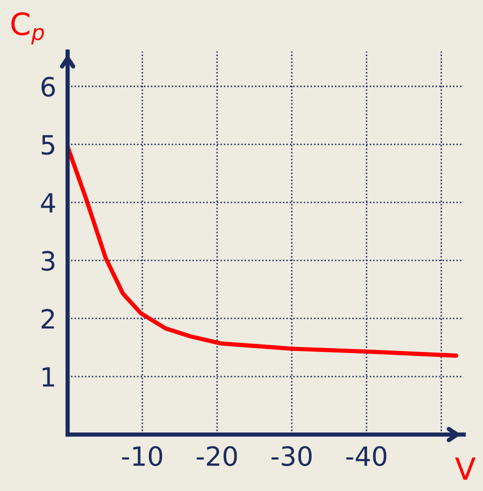  What do you see at coordinates (366, 456) in the screenshot?
I see `x-tick-label: -40` at bounding box center [366, 456].